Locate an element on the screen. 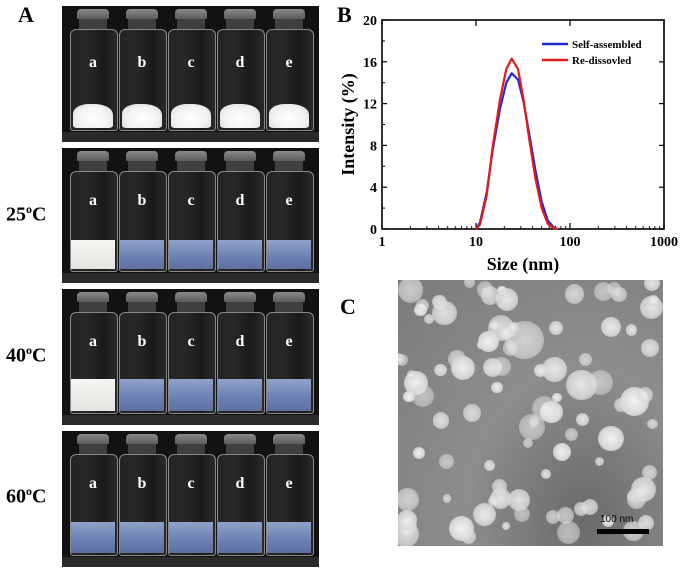 This screenshot has height=571, width=685. vial-photo-25c: a b c d e is located at coordinates (190, 215).